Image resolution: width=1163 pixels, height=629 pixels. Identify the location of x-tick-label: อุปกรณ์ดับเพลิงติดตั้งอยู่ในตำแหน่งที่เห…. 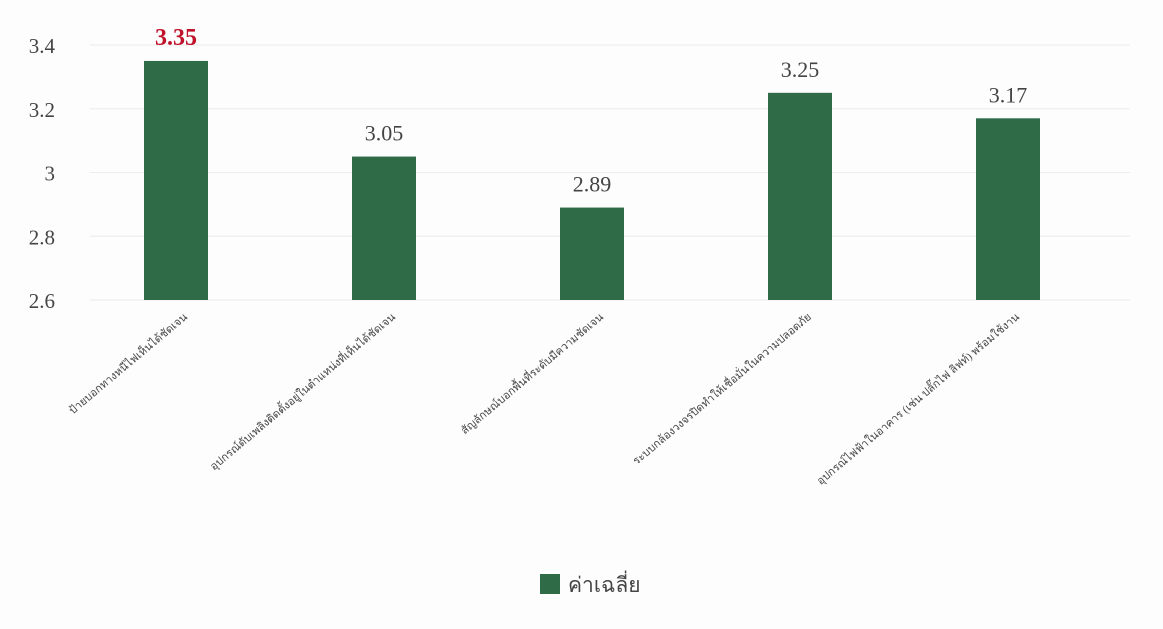
(302, 391).